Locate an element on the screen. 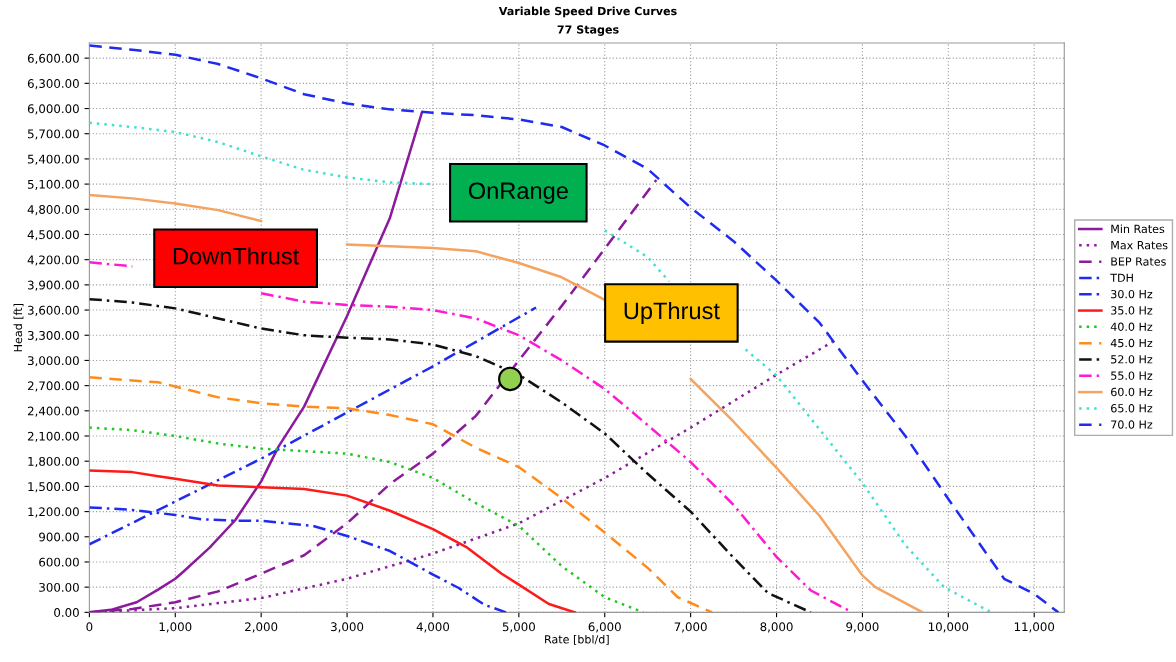  y-tick-label: 2,100.00 is located at coordinates (53, 436).